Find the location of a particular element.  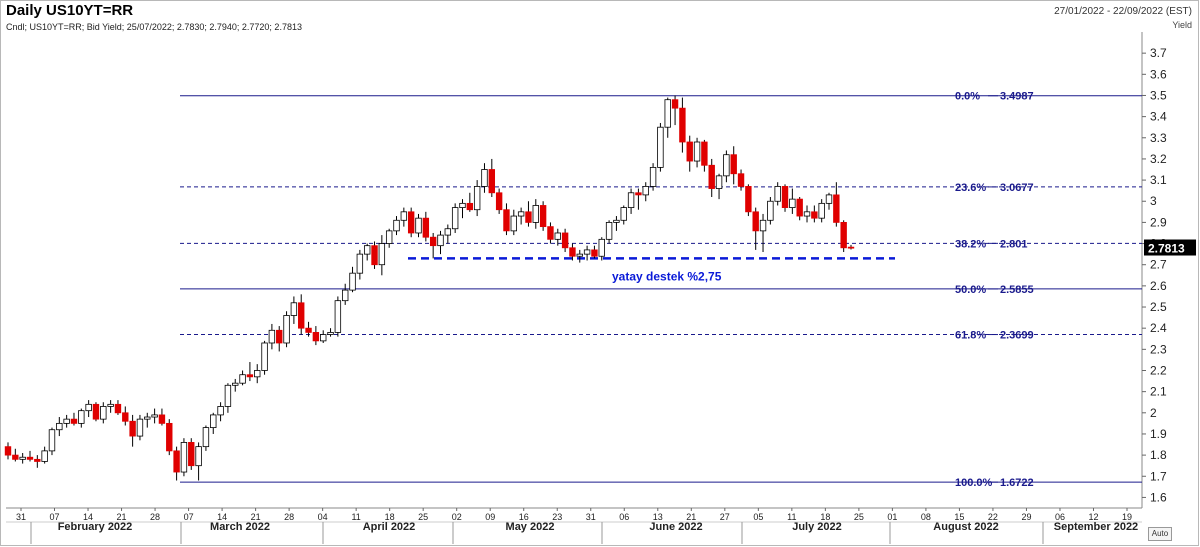

y-tick-label: 2.4 is located at coordinates (1158, 328).